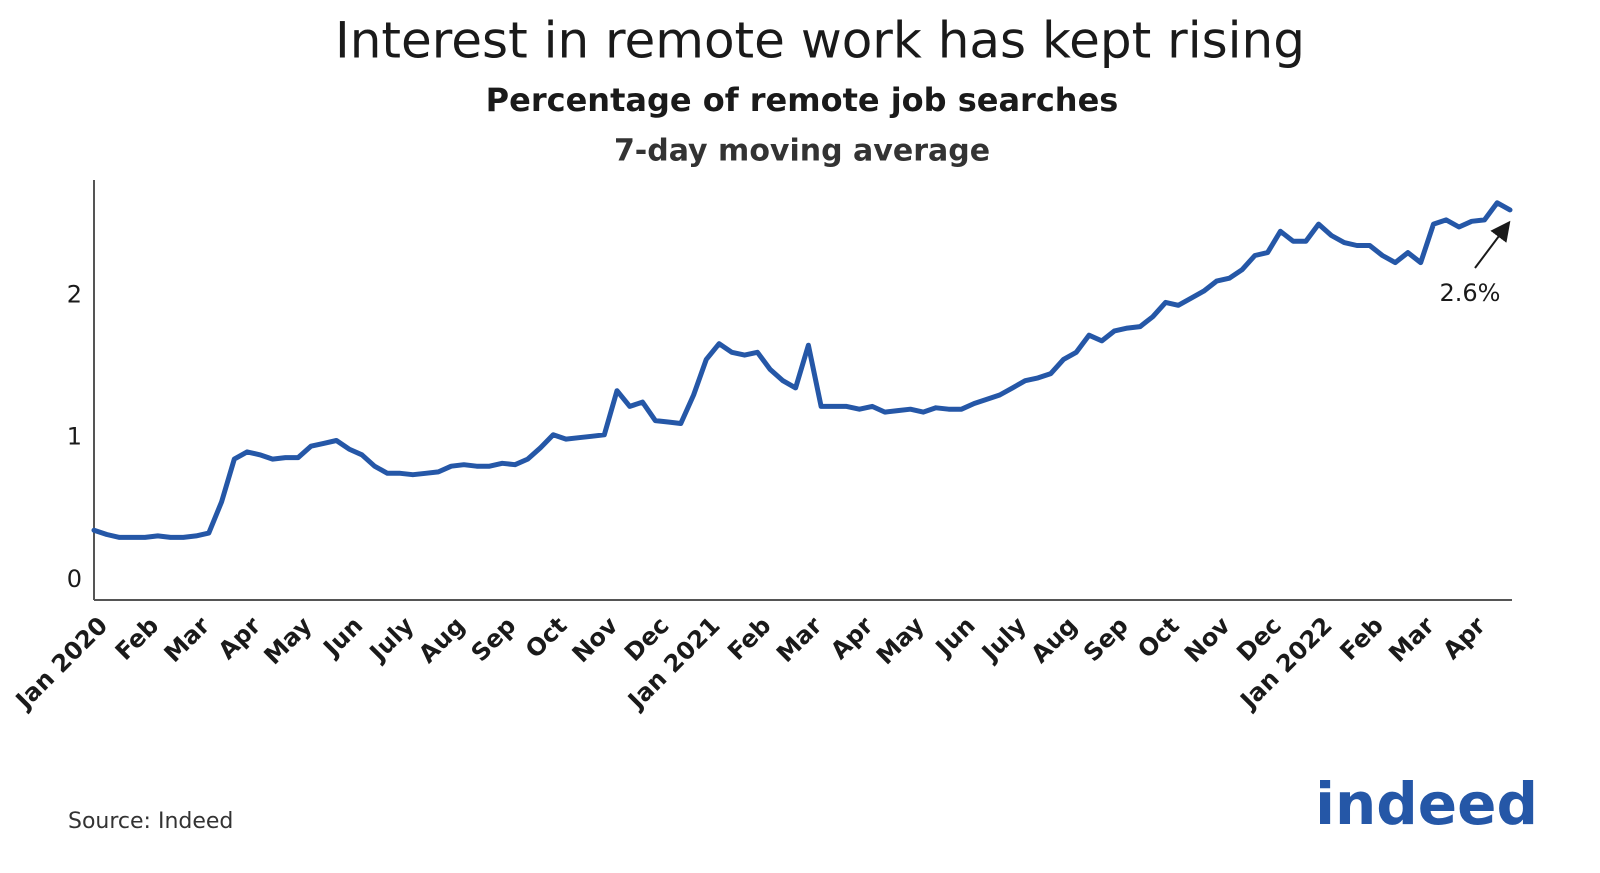 Image resolution: width=1600 pixels, height=873 pixels. Describe the element at coordinates (1470, 293) in the screenshot. I see `annotation: 2.6%` at that location.